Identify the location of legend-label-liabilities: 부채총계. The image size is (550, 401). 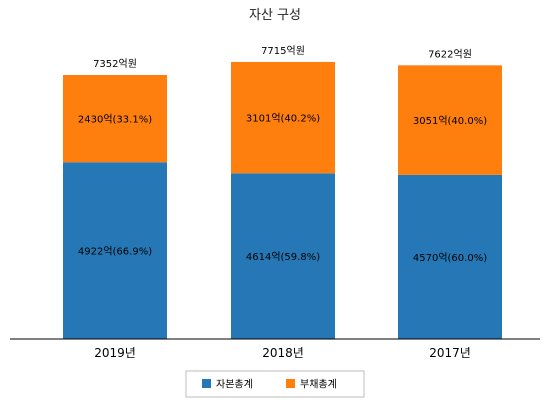
(318, 385).